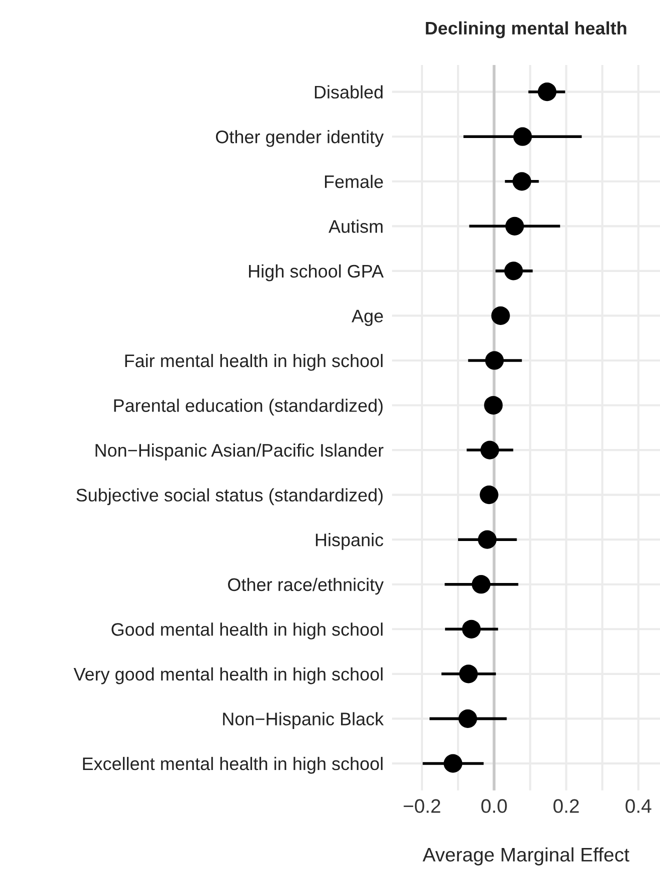  What do you see at coordinates (303, 720) in the screenshot?
I see `y-tick-label: Non−Hispanic Black` at bounding box center [303, 720].